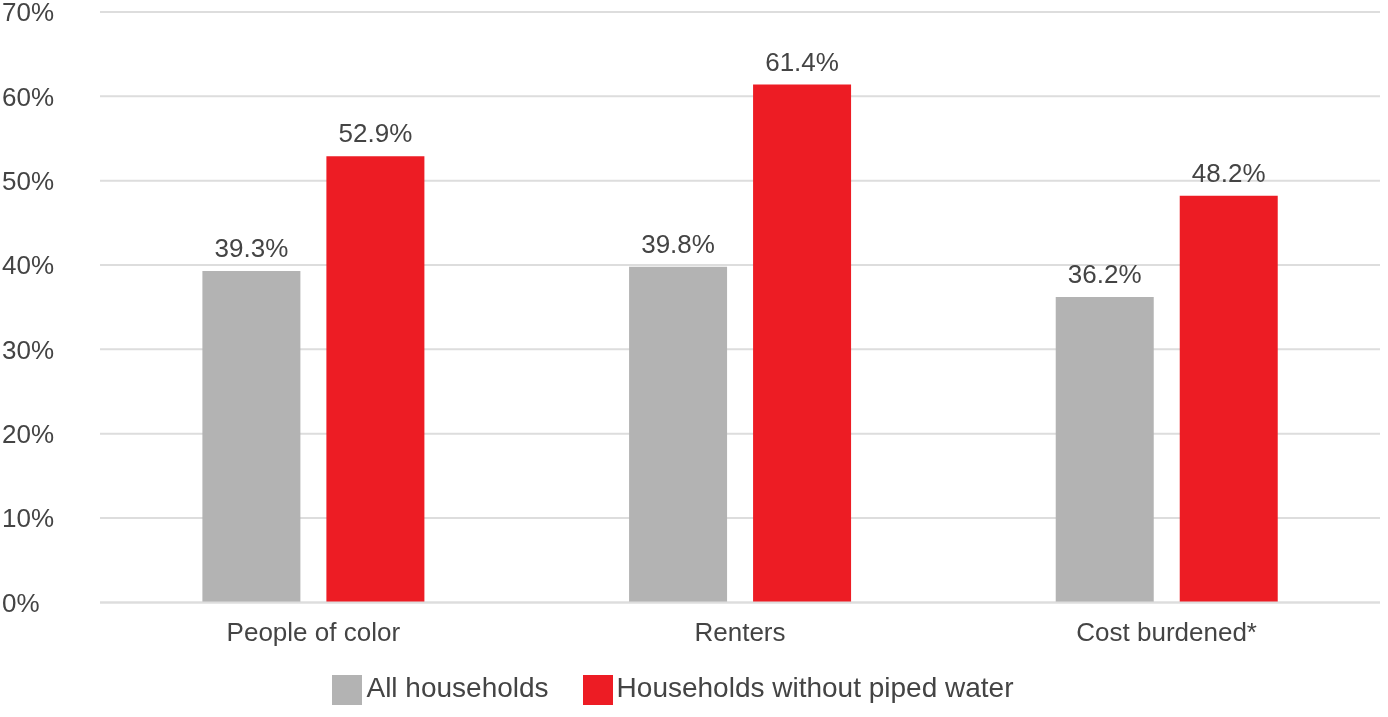 This screenshot has width=1388, height=717. Describe the element at coordinates (28, 14) in the screenshot. I see `y-tick-label: 70%` at that location.